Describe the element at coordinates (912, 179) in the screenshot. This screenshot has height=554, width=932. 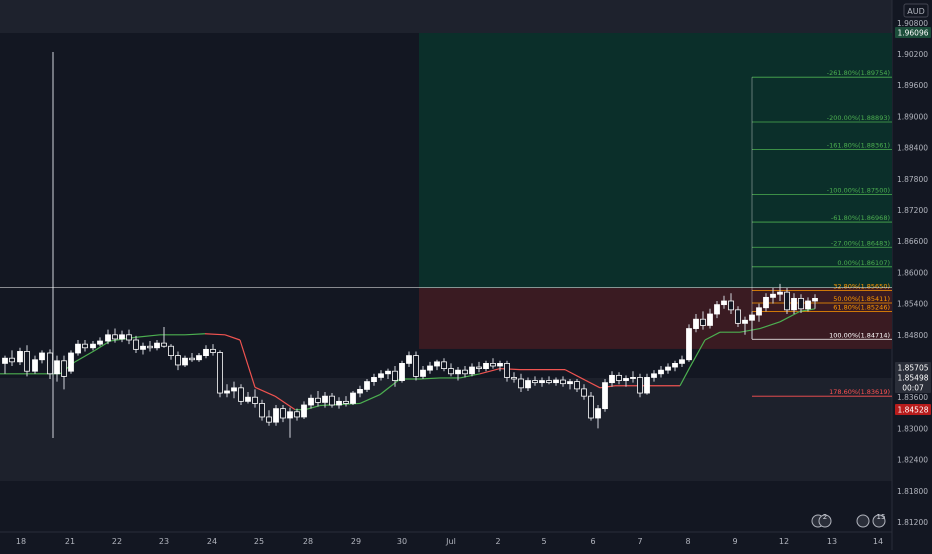
I see `price-tick-11: 1.87800` at that location.